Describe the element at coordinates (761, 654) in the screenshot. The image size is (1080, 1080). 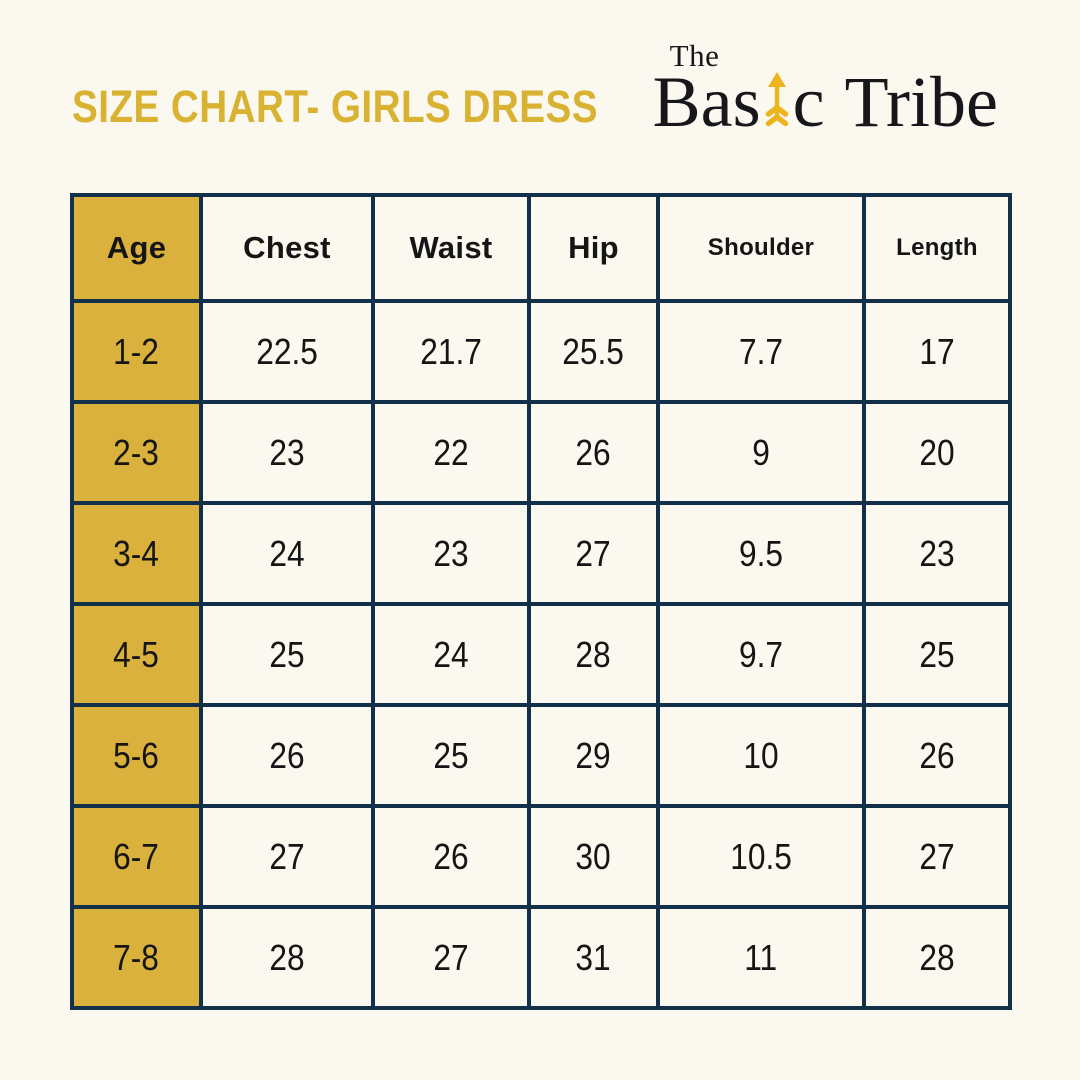
I see `value-cell: 9.7` at that location.